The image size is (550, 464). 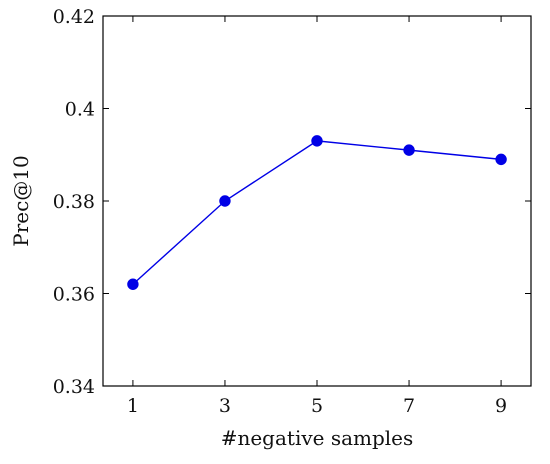 I want to click on x-tick-label: 7, so click(x=409, y=406).